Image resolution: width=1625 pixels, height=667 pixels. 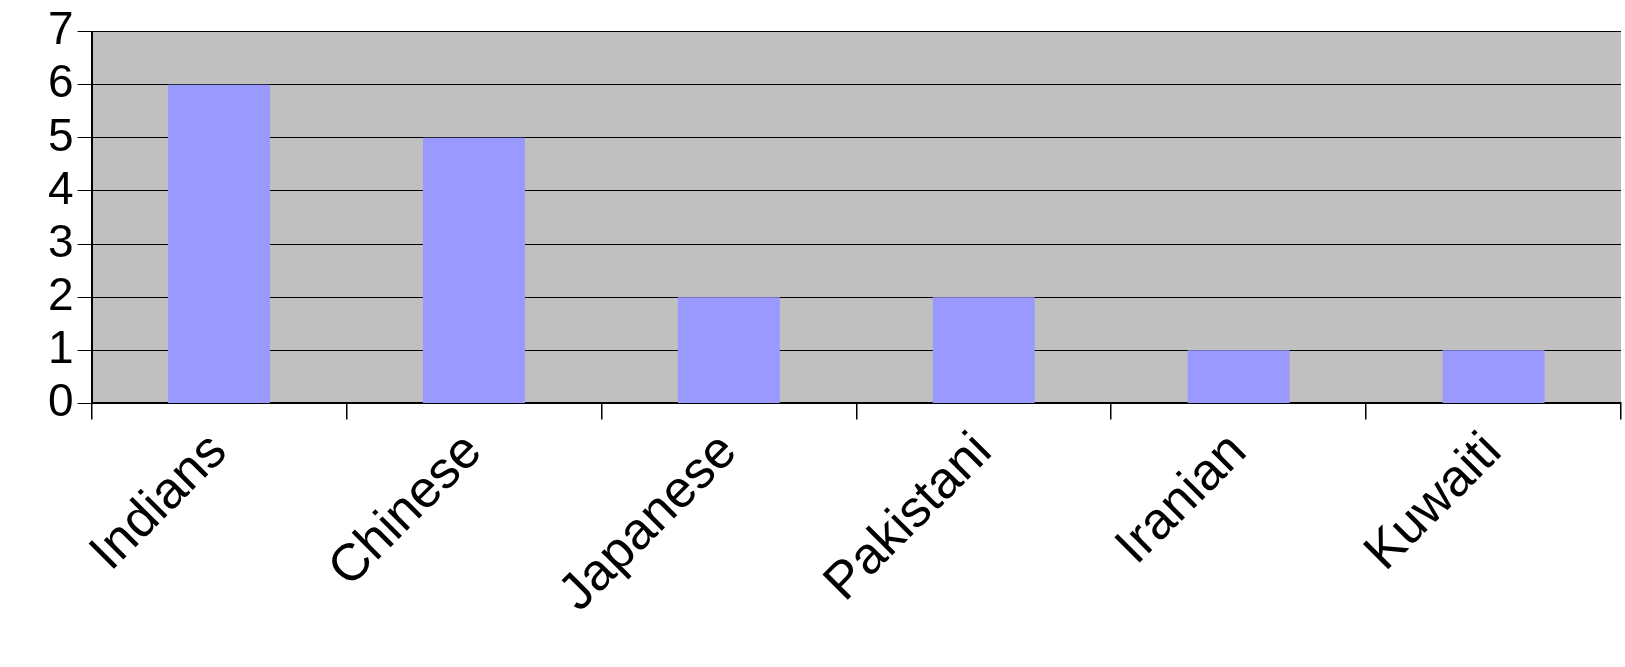 I want to click on y-tick-label: 7, so click(x=60, y=28).